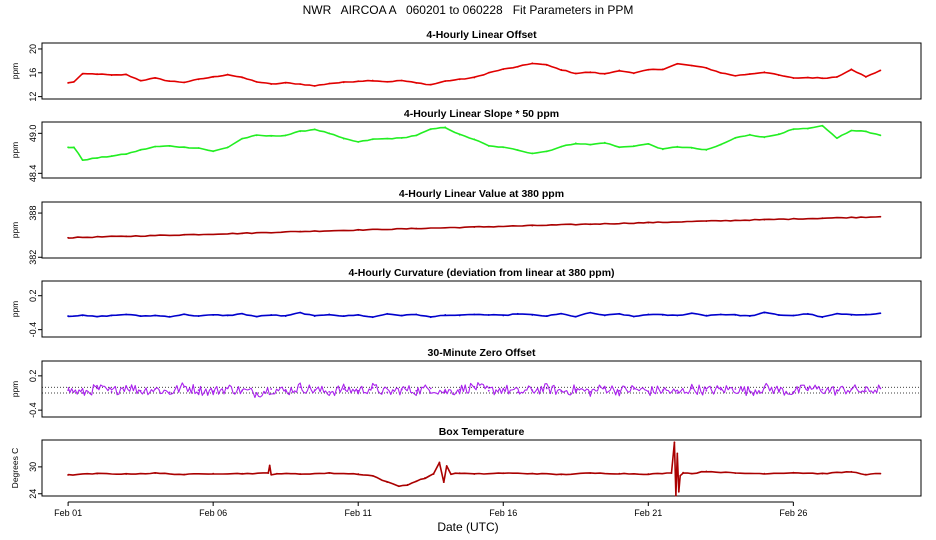 The height and width of the screenshot is (540, 936). I want to click on y-tick-label: 388, so click(33, 213).